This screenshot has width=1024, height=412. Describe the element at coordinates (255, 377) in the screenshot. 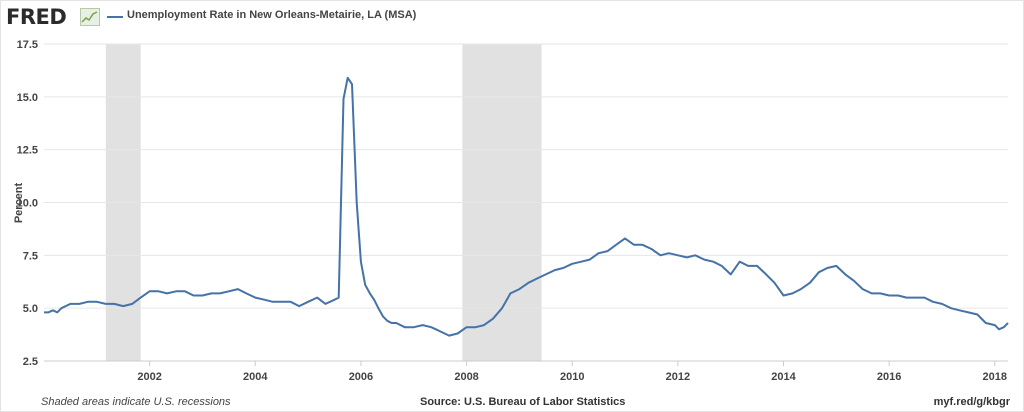

I see `x-tick-label: 2004` at that location.